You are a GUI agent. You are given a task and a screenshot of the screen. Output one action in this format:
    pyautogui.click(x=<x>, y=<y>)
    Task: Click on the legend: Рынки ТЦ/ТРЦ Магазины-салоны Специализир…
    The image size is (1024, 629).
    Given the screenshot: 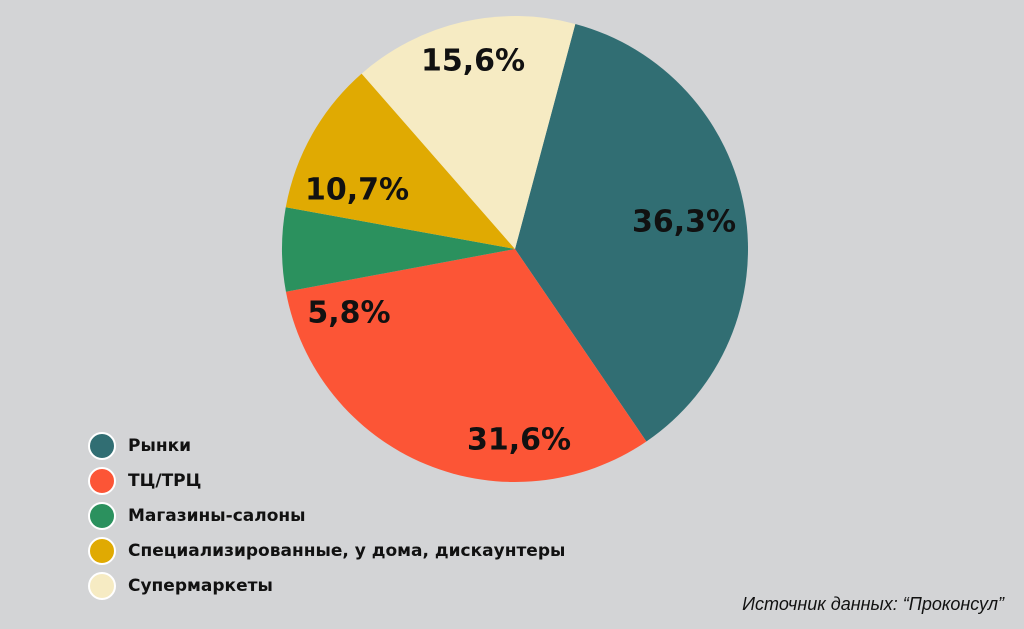 What is the action you would take?
    pyautogui.click(x=326, y=515)
    